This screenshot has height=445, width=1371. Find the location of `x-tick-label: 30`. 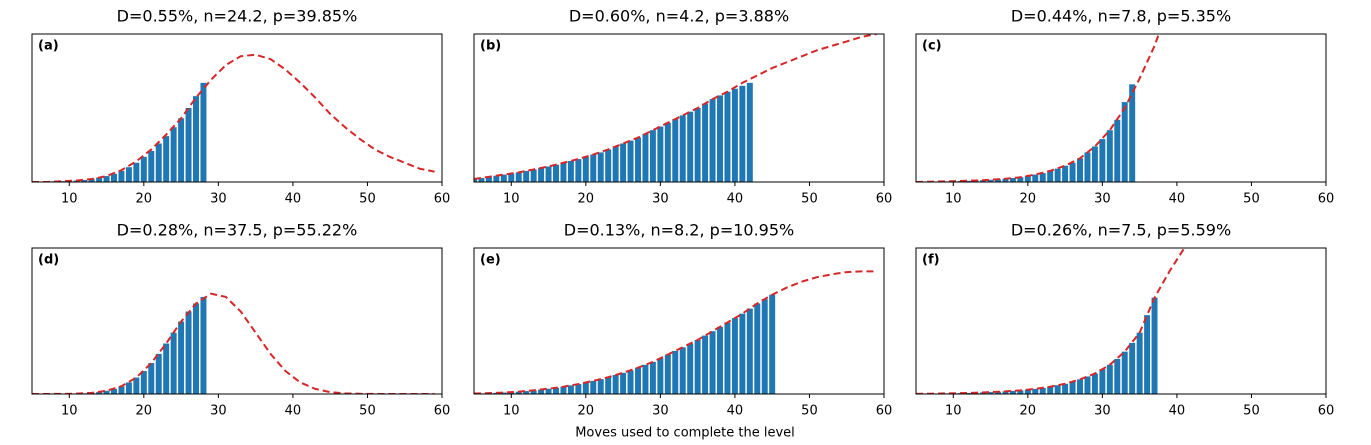

x-tick-label: 30 is located at coordinates (1102, 411).